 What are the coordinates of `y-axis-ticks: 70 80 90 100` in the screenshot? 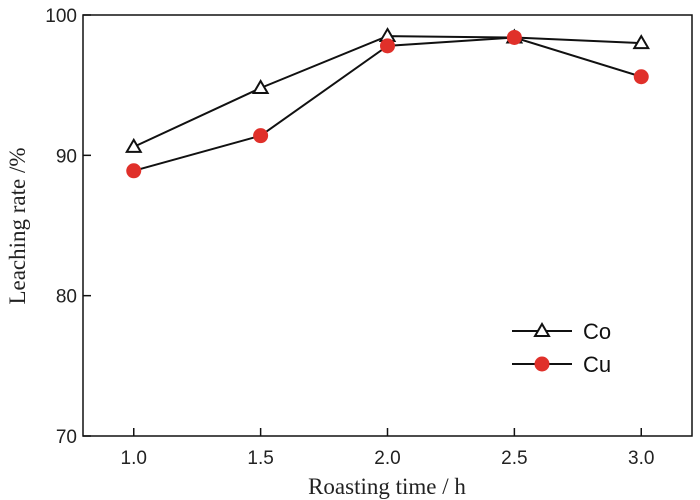 It's located at (68, 227).